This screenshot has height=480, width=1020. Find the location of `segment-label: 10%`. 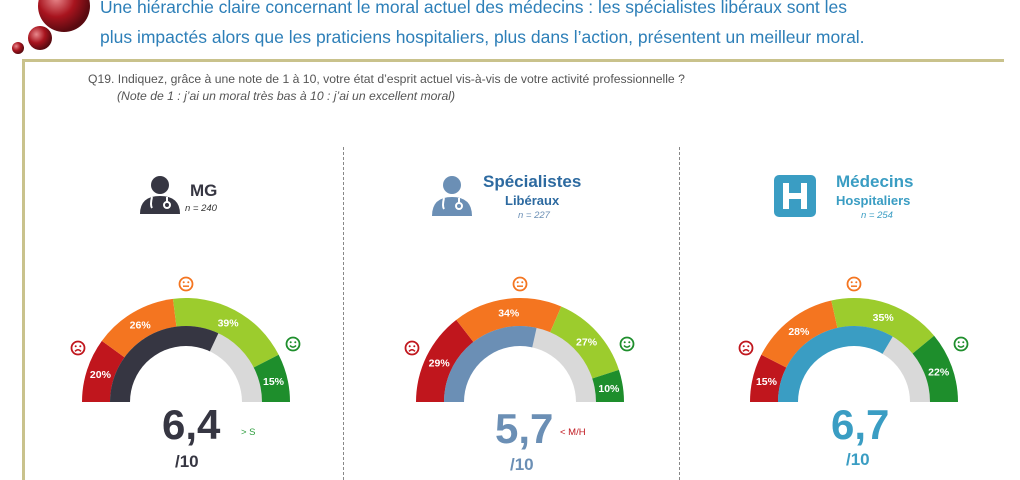

segment-label: 10% is located at coordinates (609, 389).